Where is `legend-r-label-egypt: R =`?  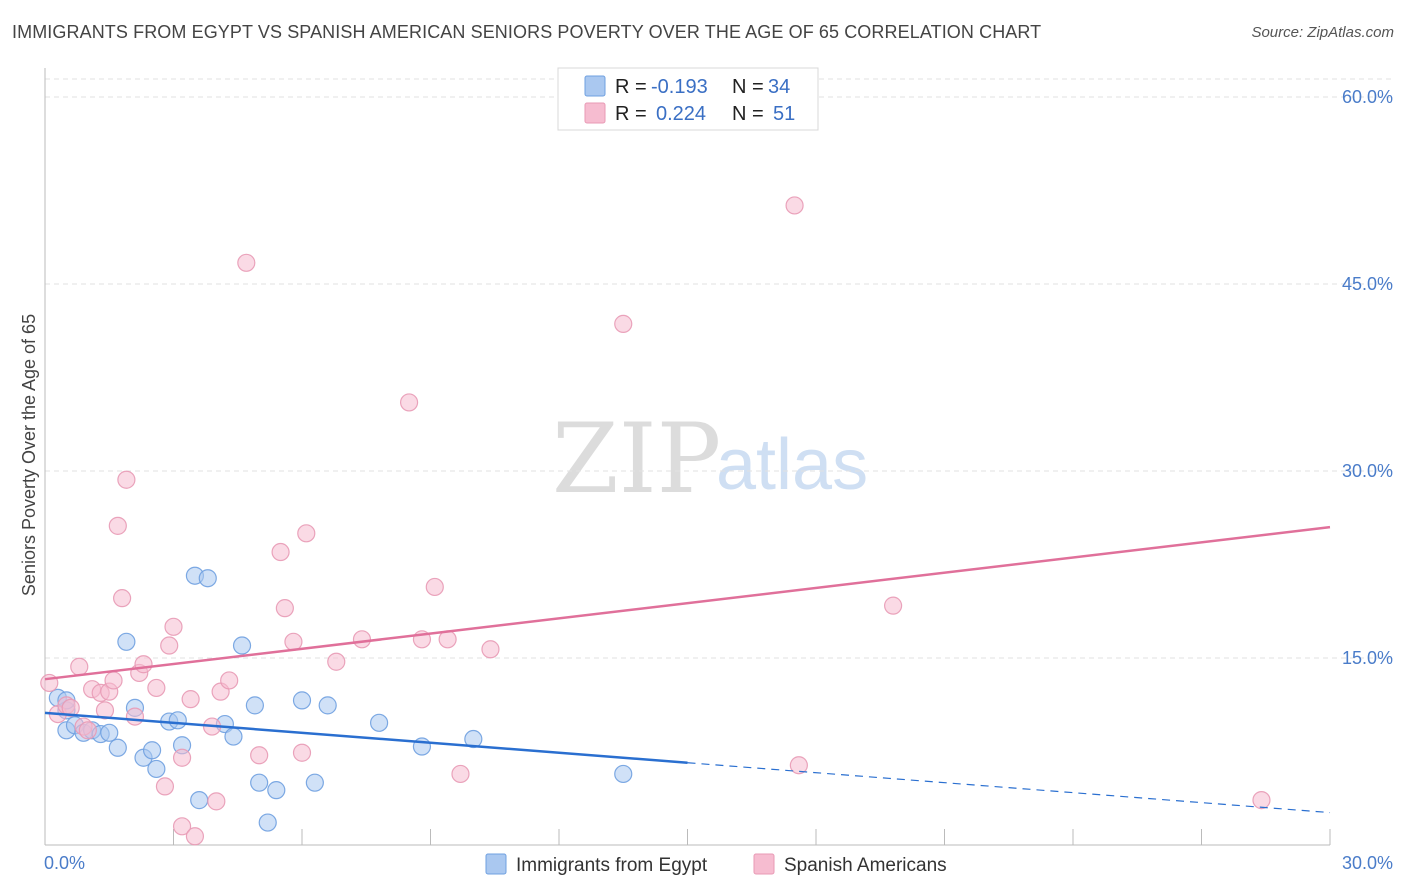
legend-r-label-egypt: R = is located at coordinates (631, 87).